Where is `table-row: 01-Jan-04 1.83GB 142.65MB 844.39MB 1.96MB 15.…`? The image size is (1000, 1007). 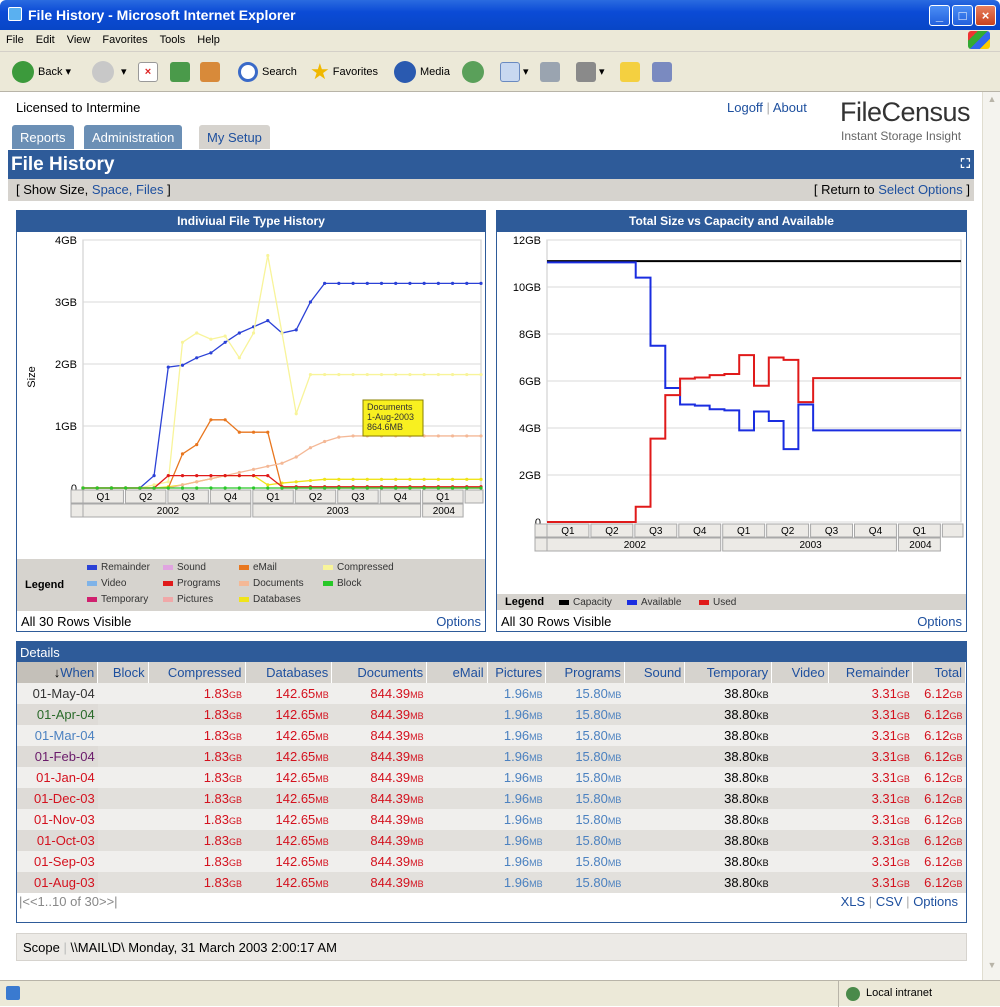
table-row: 01-Jan-04 1.83GB 142.65MB 844.39MB 1.96MB 15.… is located at coordinates (491, 777).